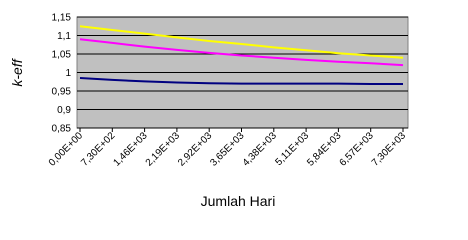  Describe the element at coordinates (68, 73) in the screenshot. I see `y-tick-label: 1` at that location.